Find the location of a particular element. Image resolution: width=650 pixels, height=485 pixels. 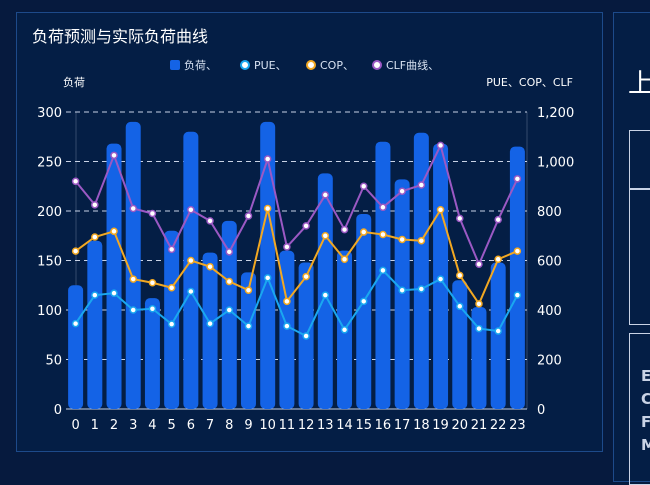

y-right-tick-label: 600 is located at coordinates (549, 262).